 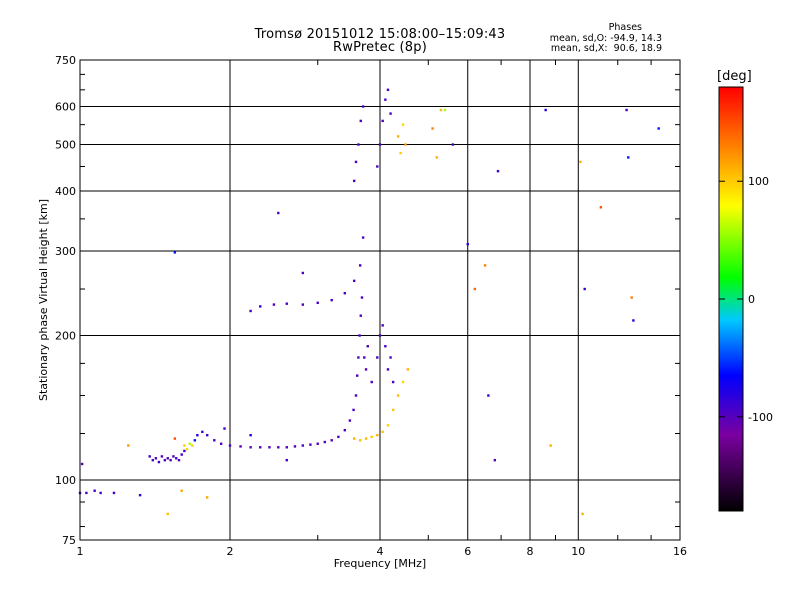 What do you see at coordinates (80, 551) in the screenshot?
I see `x-tick-label: 1` at bounding box center [80, 551].